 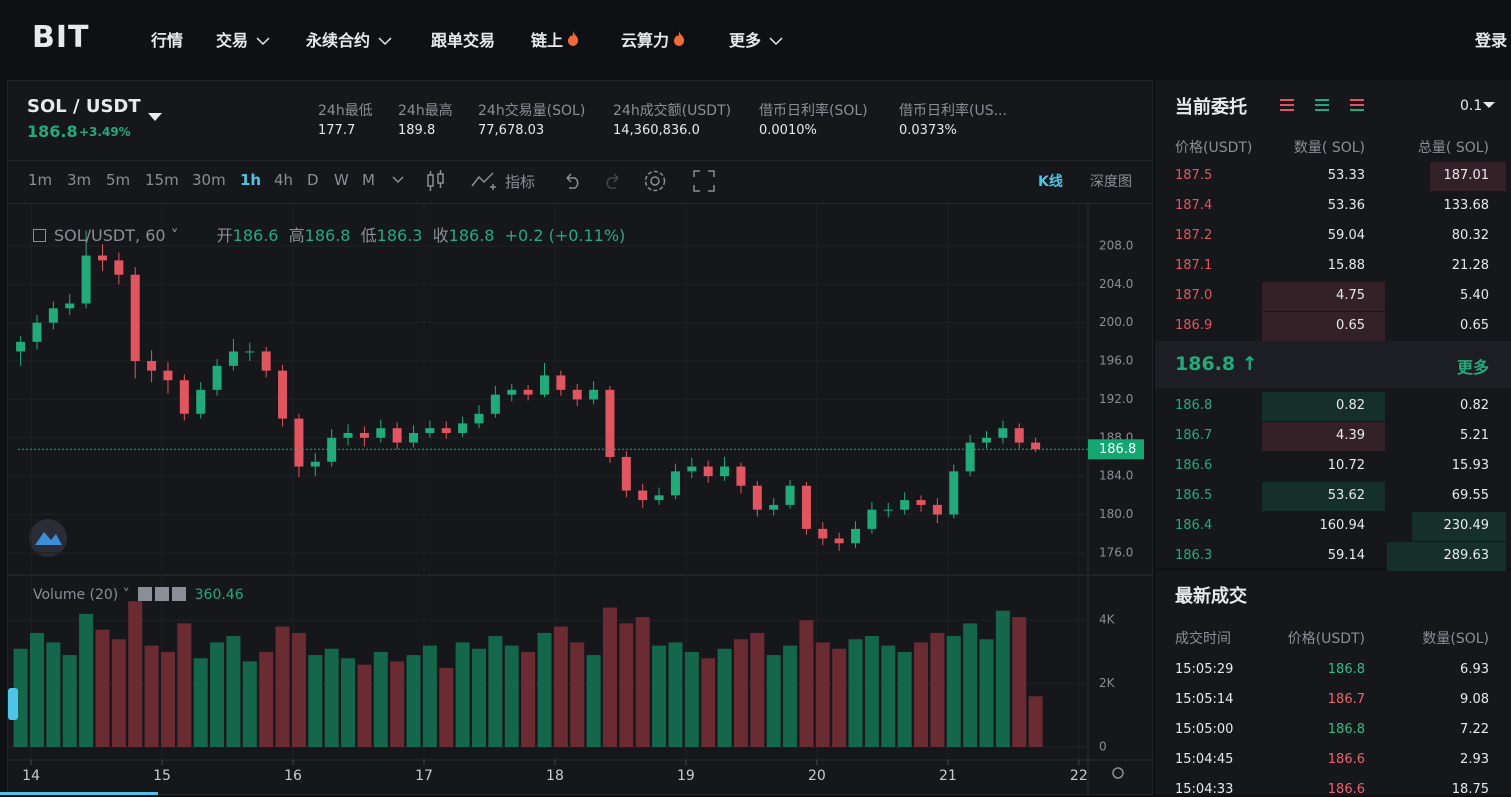 What do you see at coordinates (555, 39) in the screenshot?
I see `nav-item: 链上` at bounding box center [555, 39].